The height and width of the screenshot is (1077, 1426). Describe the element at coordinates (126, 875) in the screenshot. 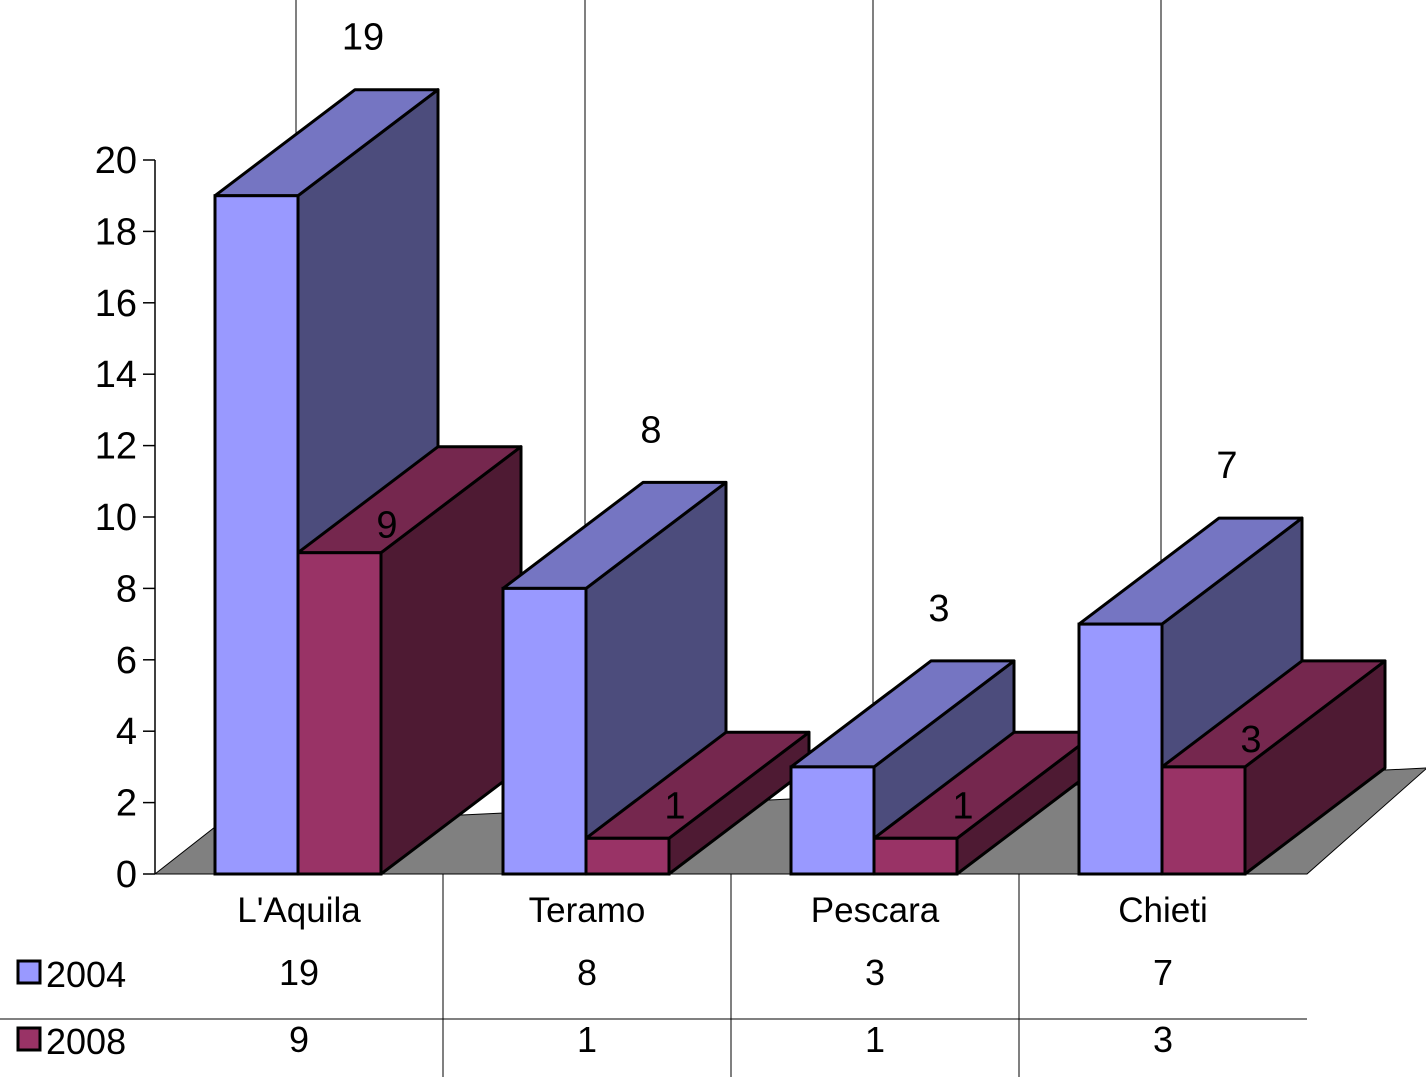

I see `y-tick-label: 0` at that location.